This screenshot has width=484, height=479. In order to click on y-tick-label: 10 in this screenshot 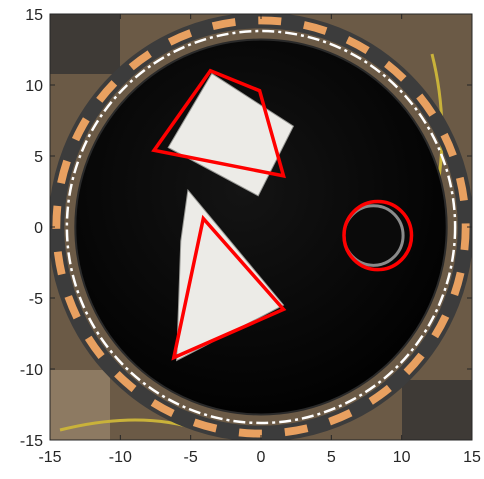, I will do `click(34, 86)`.